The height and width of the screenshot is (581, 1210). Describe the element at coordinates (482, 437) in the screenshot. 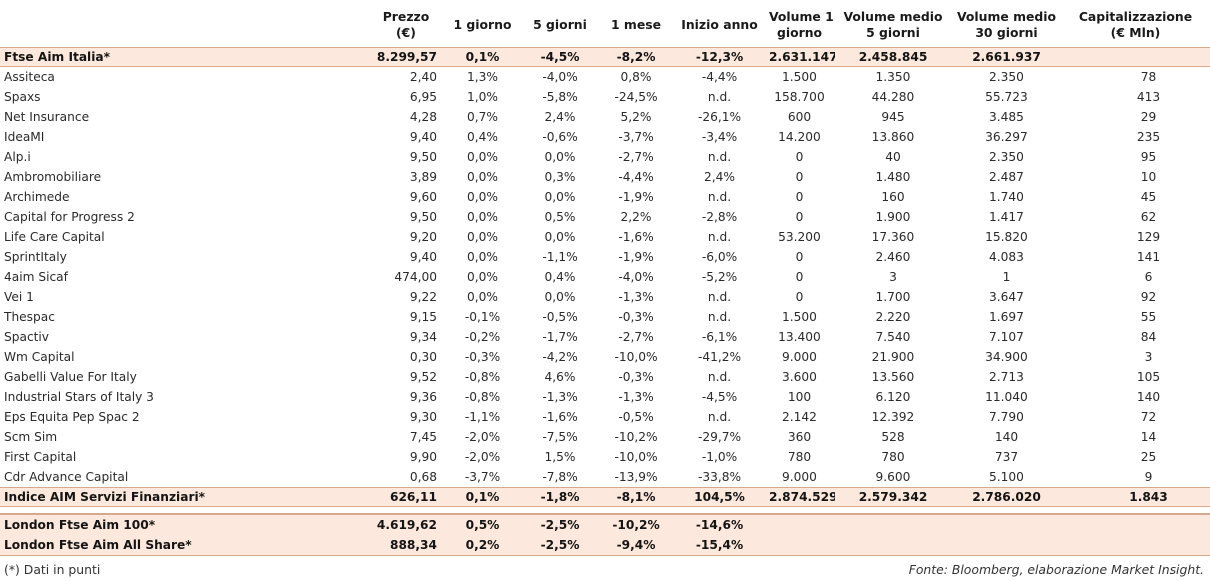

I see `cell-1-giorno: -2,0%` at that location.